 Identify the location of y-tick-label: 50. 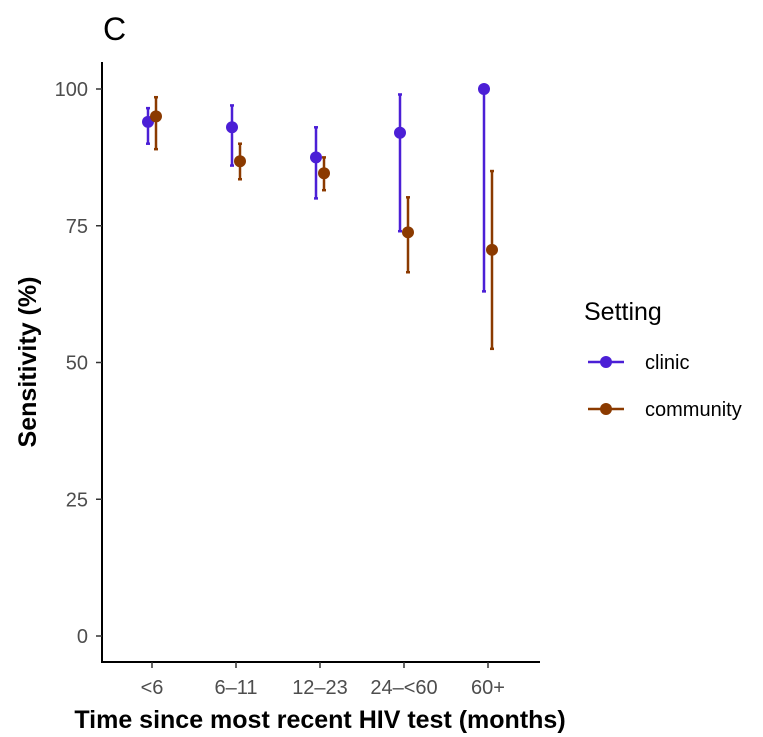
(77, 364).